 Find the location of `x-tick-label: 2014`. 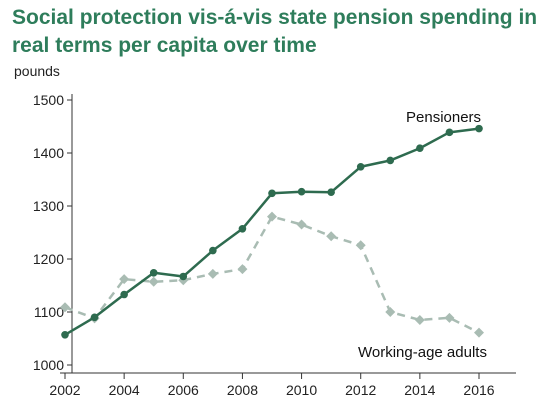

x-tick-label: 2014 is located at coordinates (419, 390).